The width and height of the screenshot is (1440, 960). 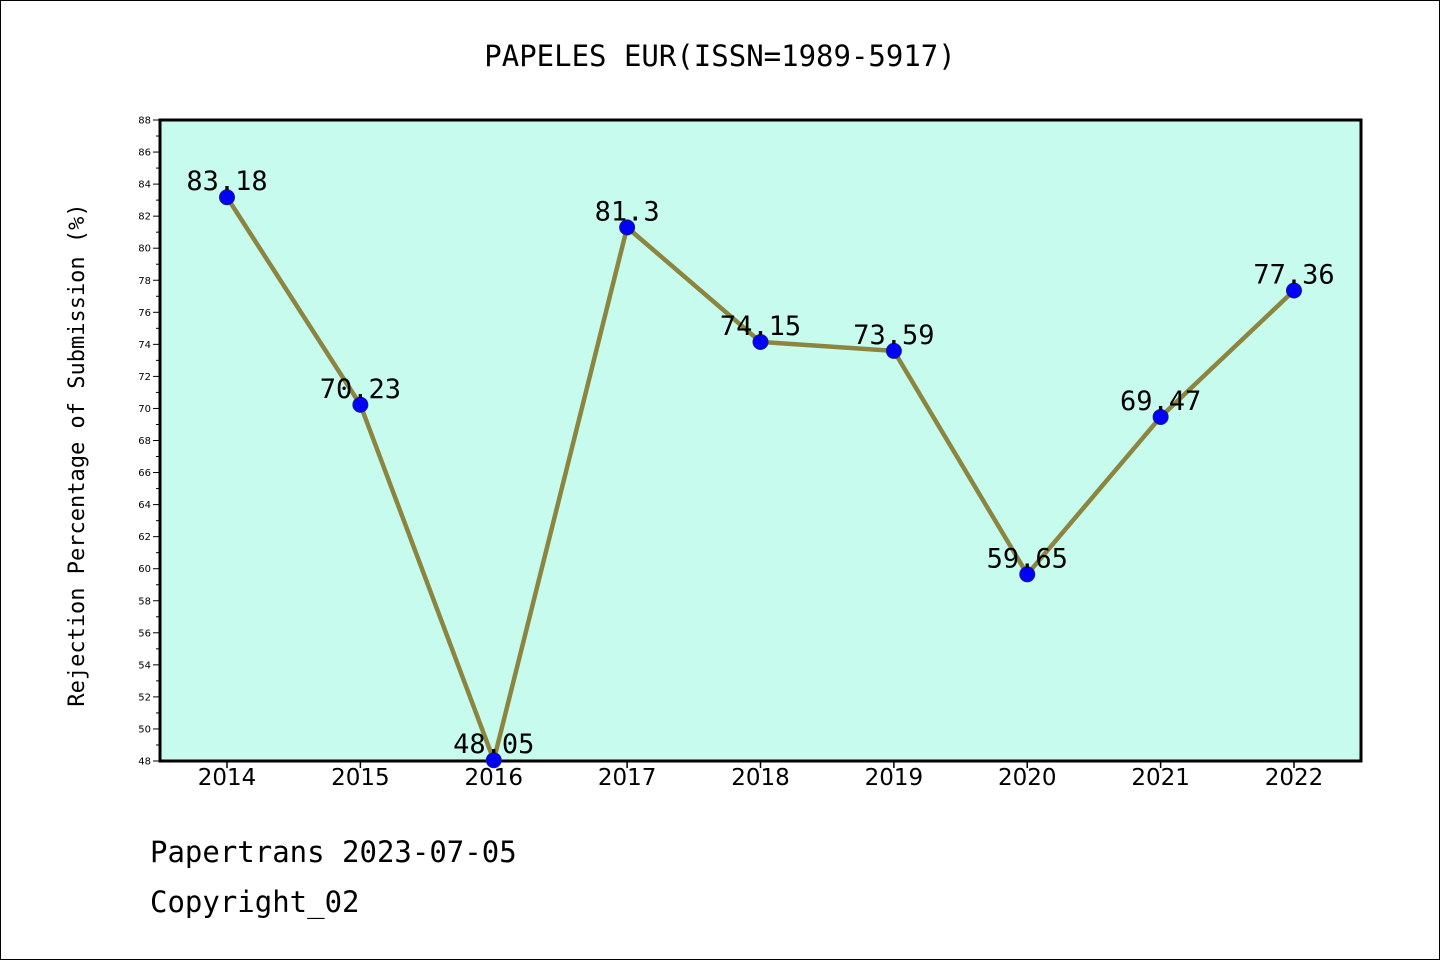 What do you see at coordinates (627, 211) in the screenshot?
I see `data-label: 81.3` at bounding box center [627, 211].